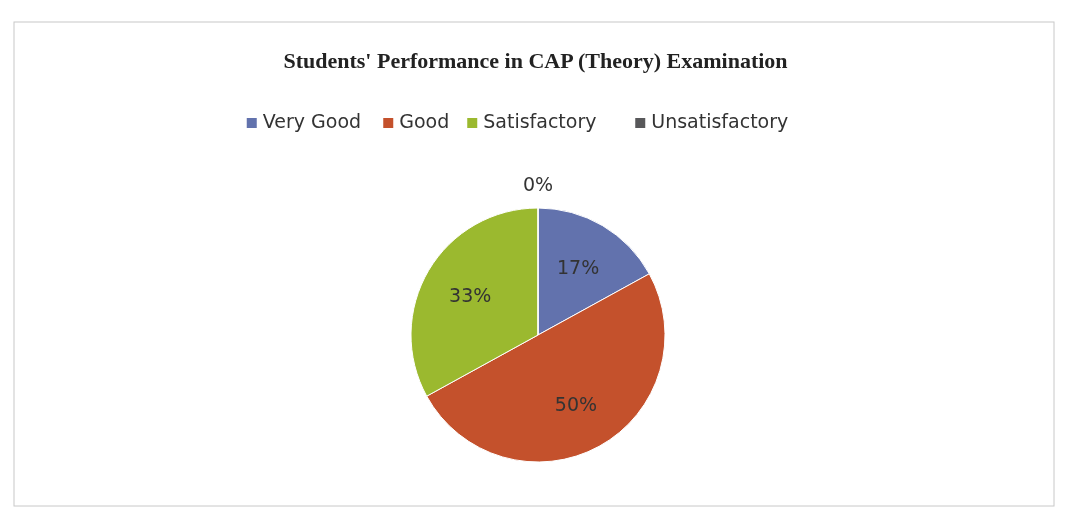 The image size is (1071, 512). I want to click on legend-label: Good, so click(424, 121).